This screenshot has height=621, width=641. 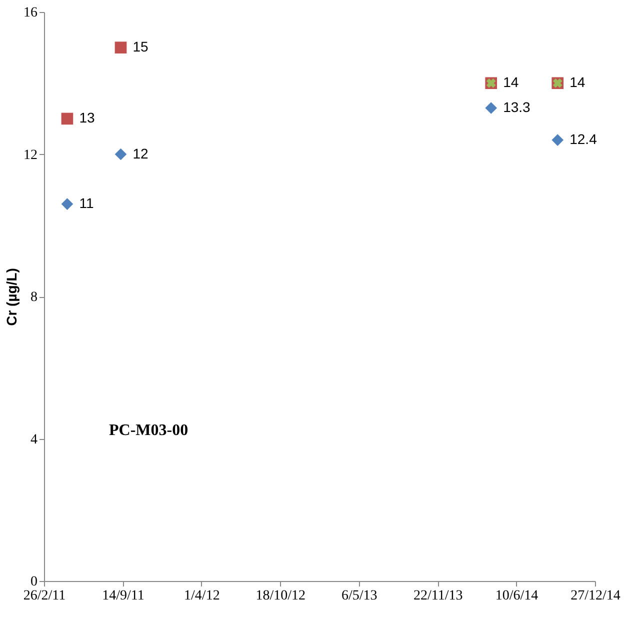 I want to click on data-label: 12, so click(x=140, y=153).